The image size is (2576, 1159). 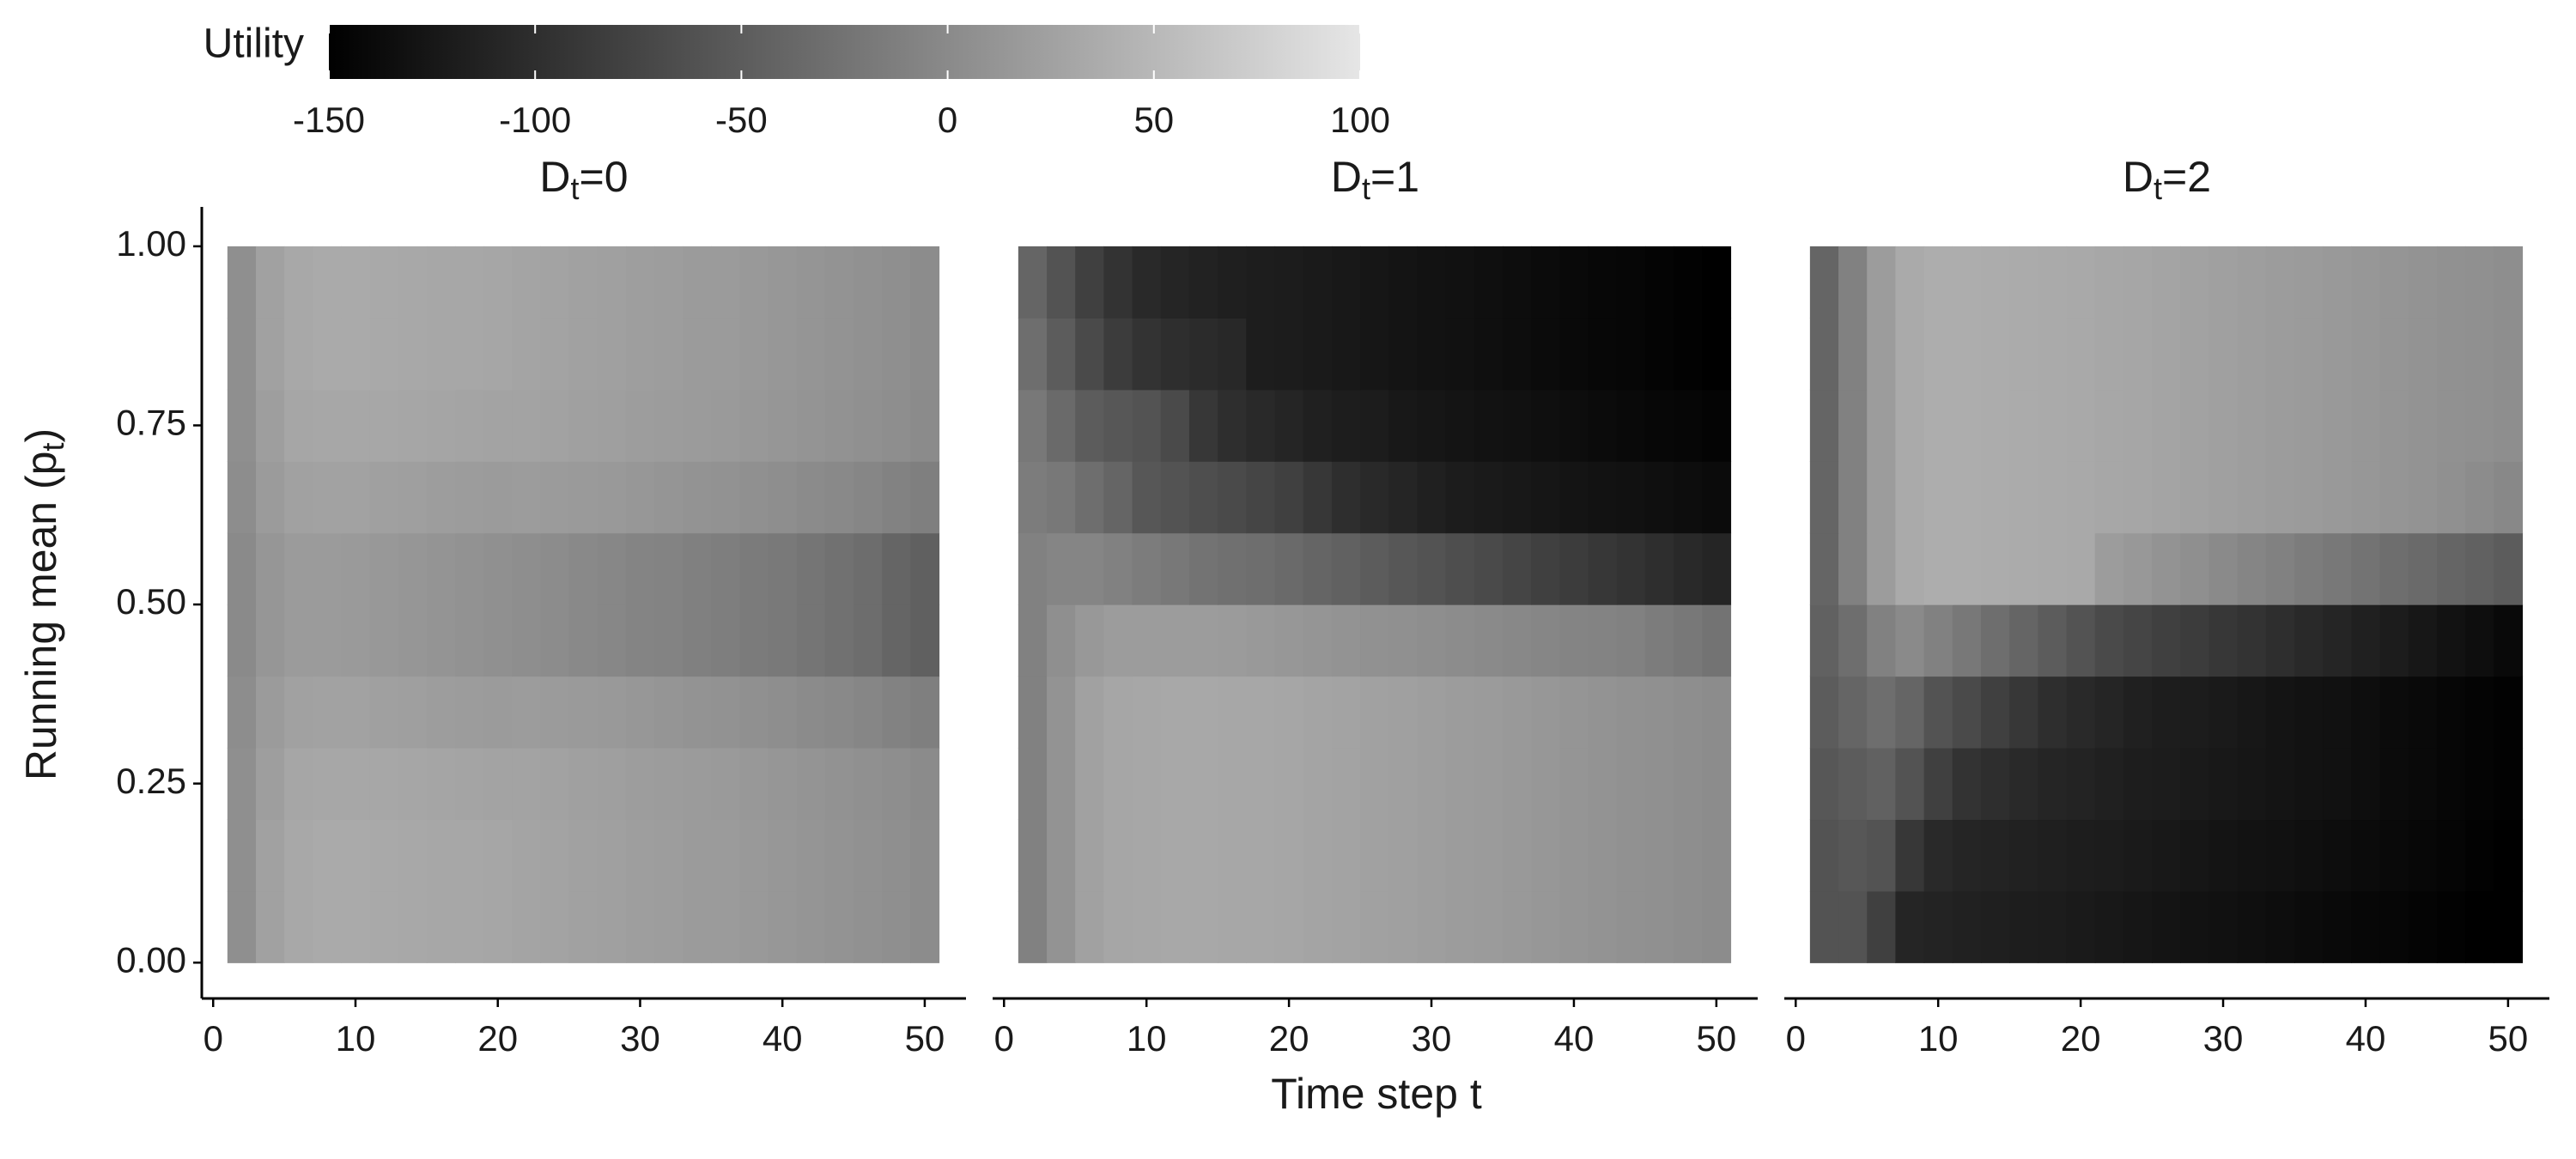 I want to click on x-tick-label: 50, so click(x=2508, y=1038).